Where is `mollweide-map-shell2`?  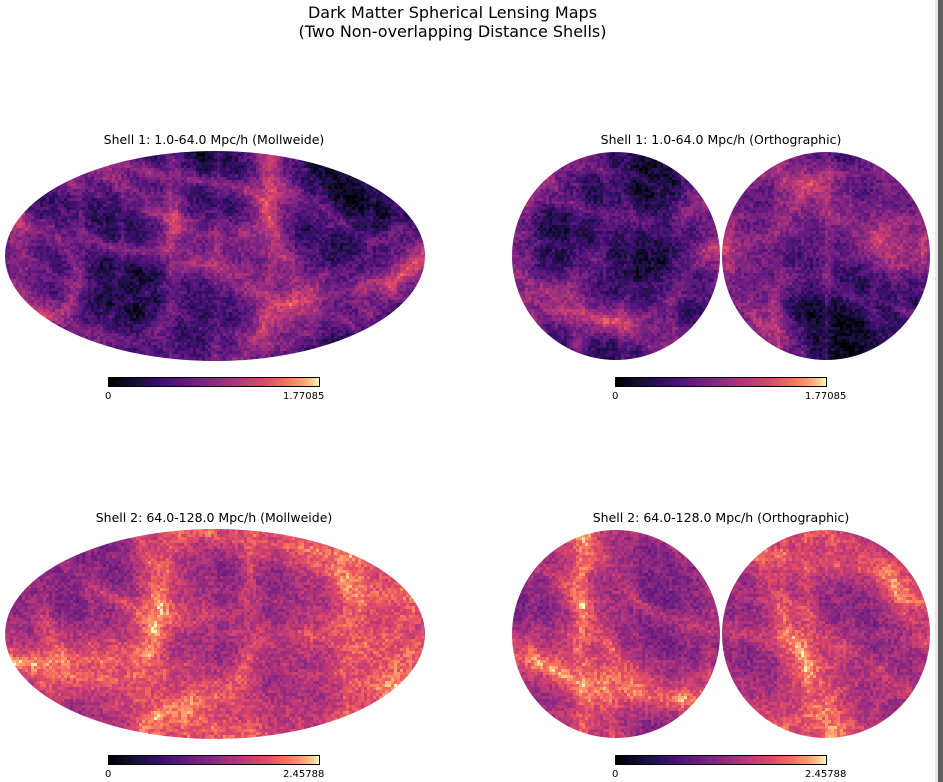
mollweide-map-shell2 is located at coordinates (215, 634).